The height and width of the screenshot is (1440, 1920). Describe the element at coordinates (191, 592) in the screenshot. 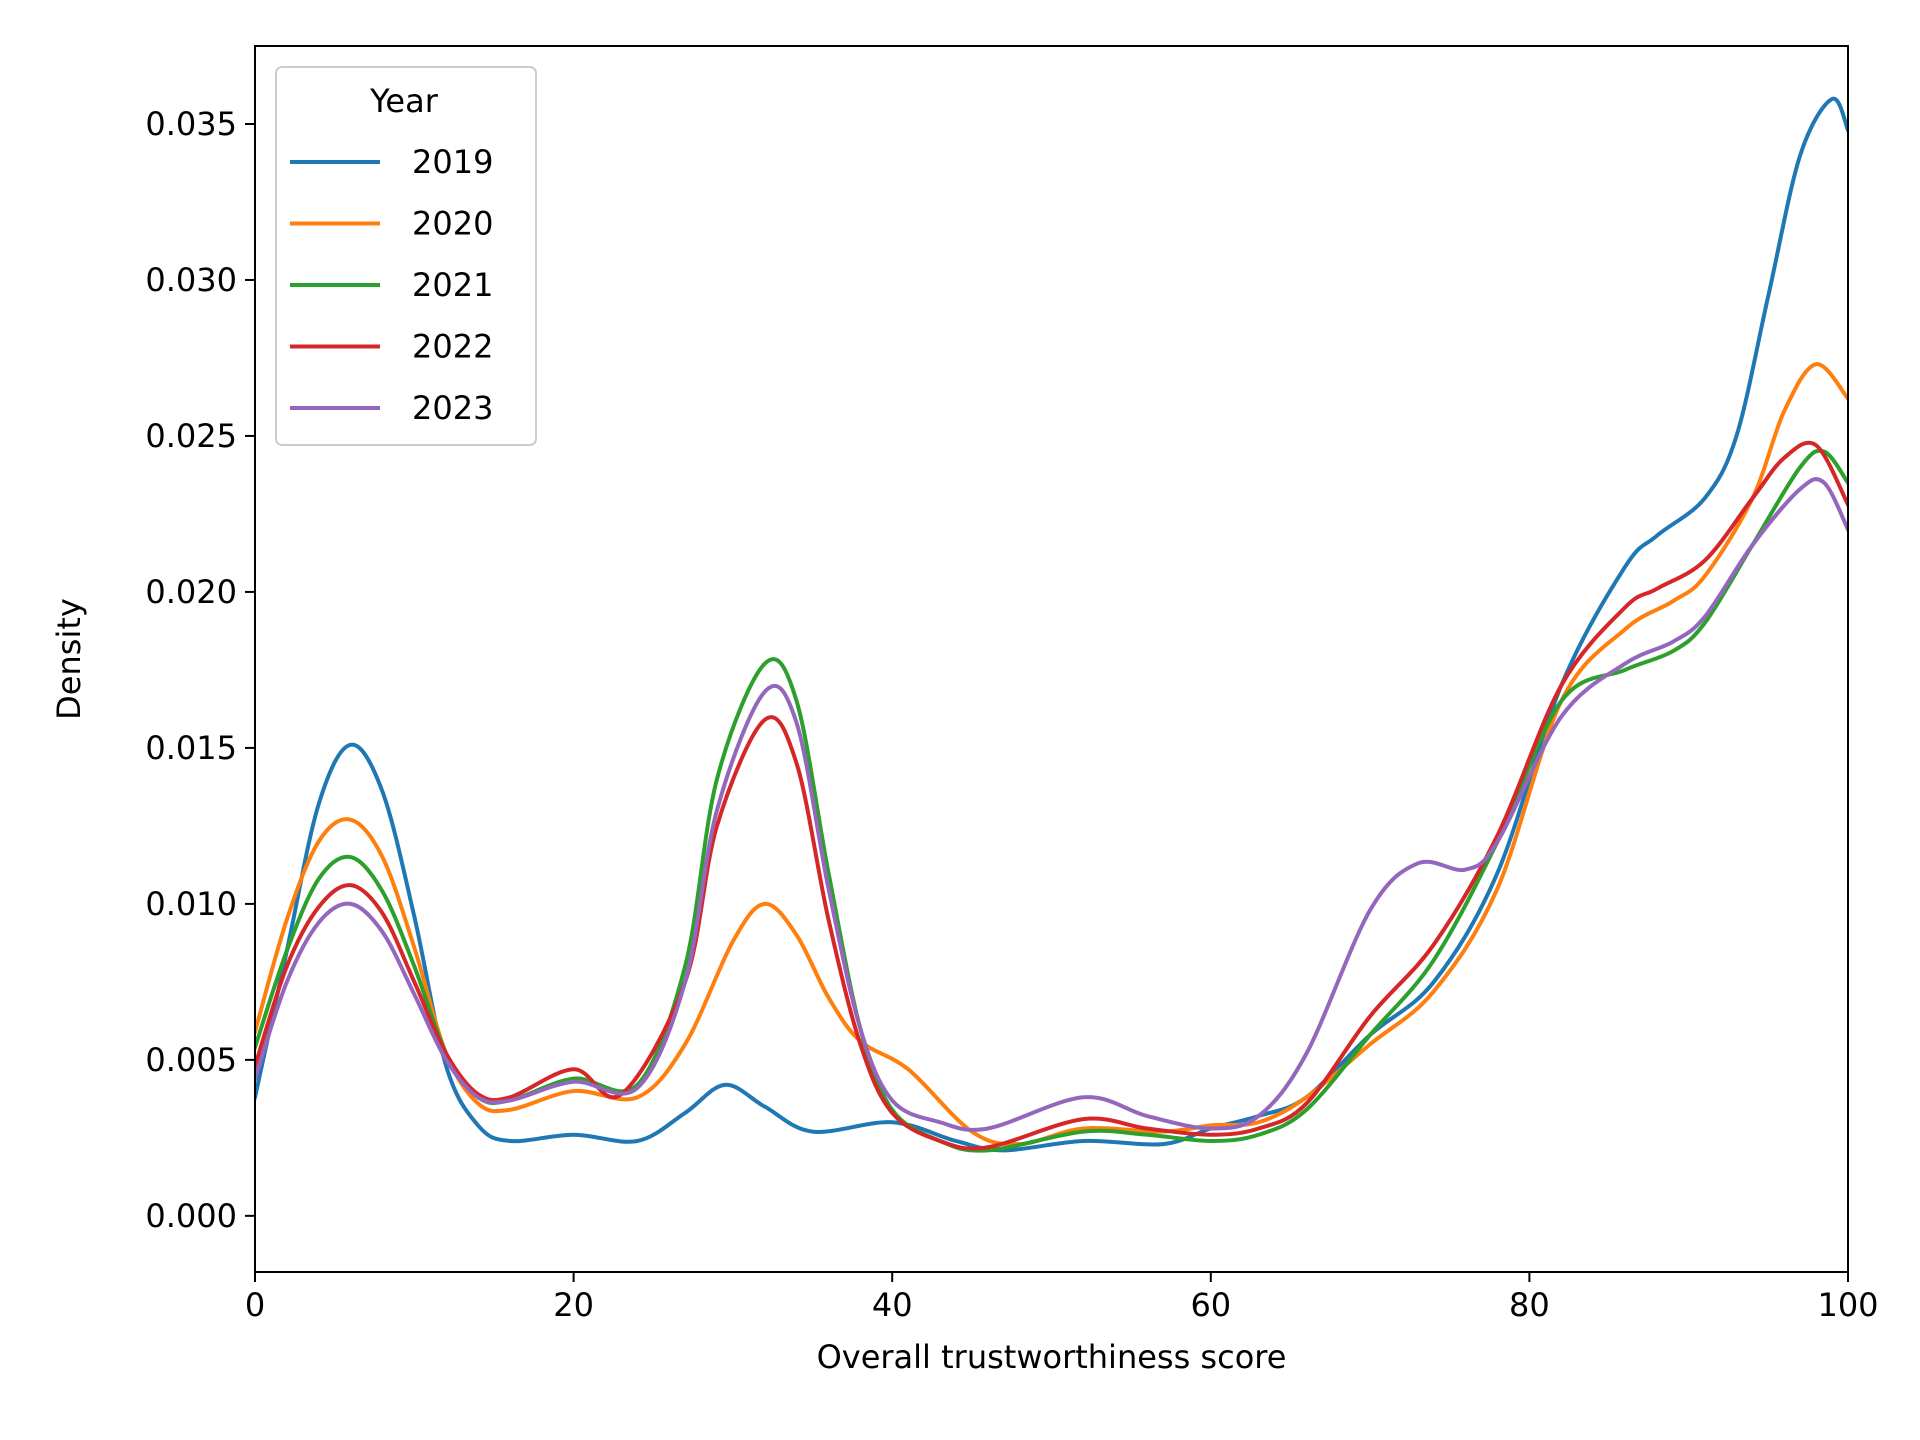

I see `y-tick-label: 0.020` at that location.